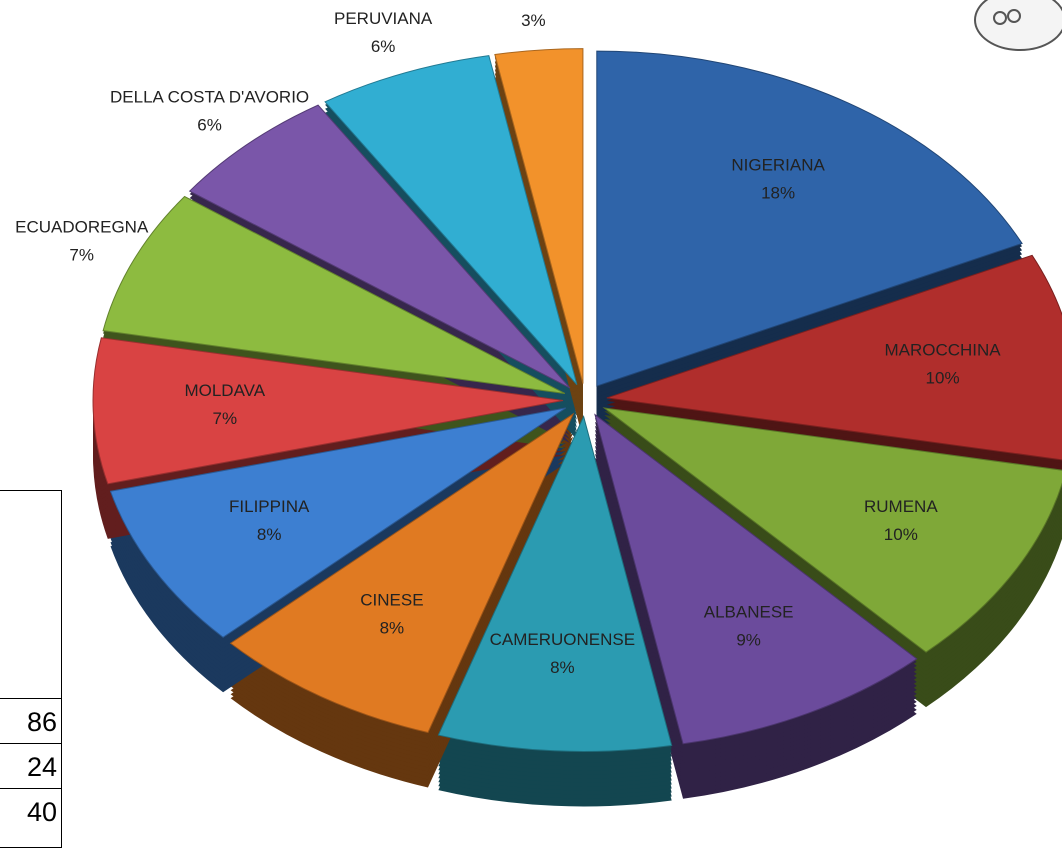  Describe the element at coordinates (748, 640) in the screenshot. I see `slice-value-label: 9%` at that location.